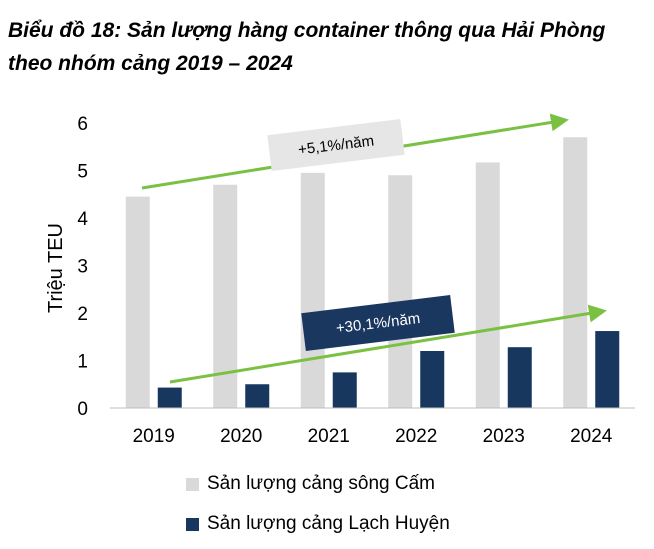 The image size is (654, 549). What do you see at coordinates (56, 268) in the screenshot?
I see `y-axis-label: Triệu TEU` at bounding box center [56, 268].